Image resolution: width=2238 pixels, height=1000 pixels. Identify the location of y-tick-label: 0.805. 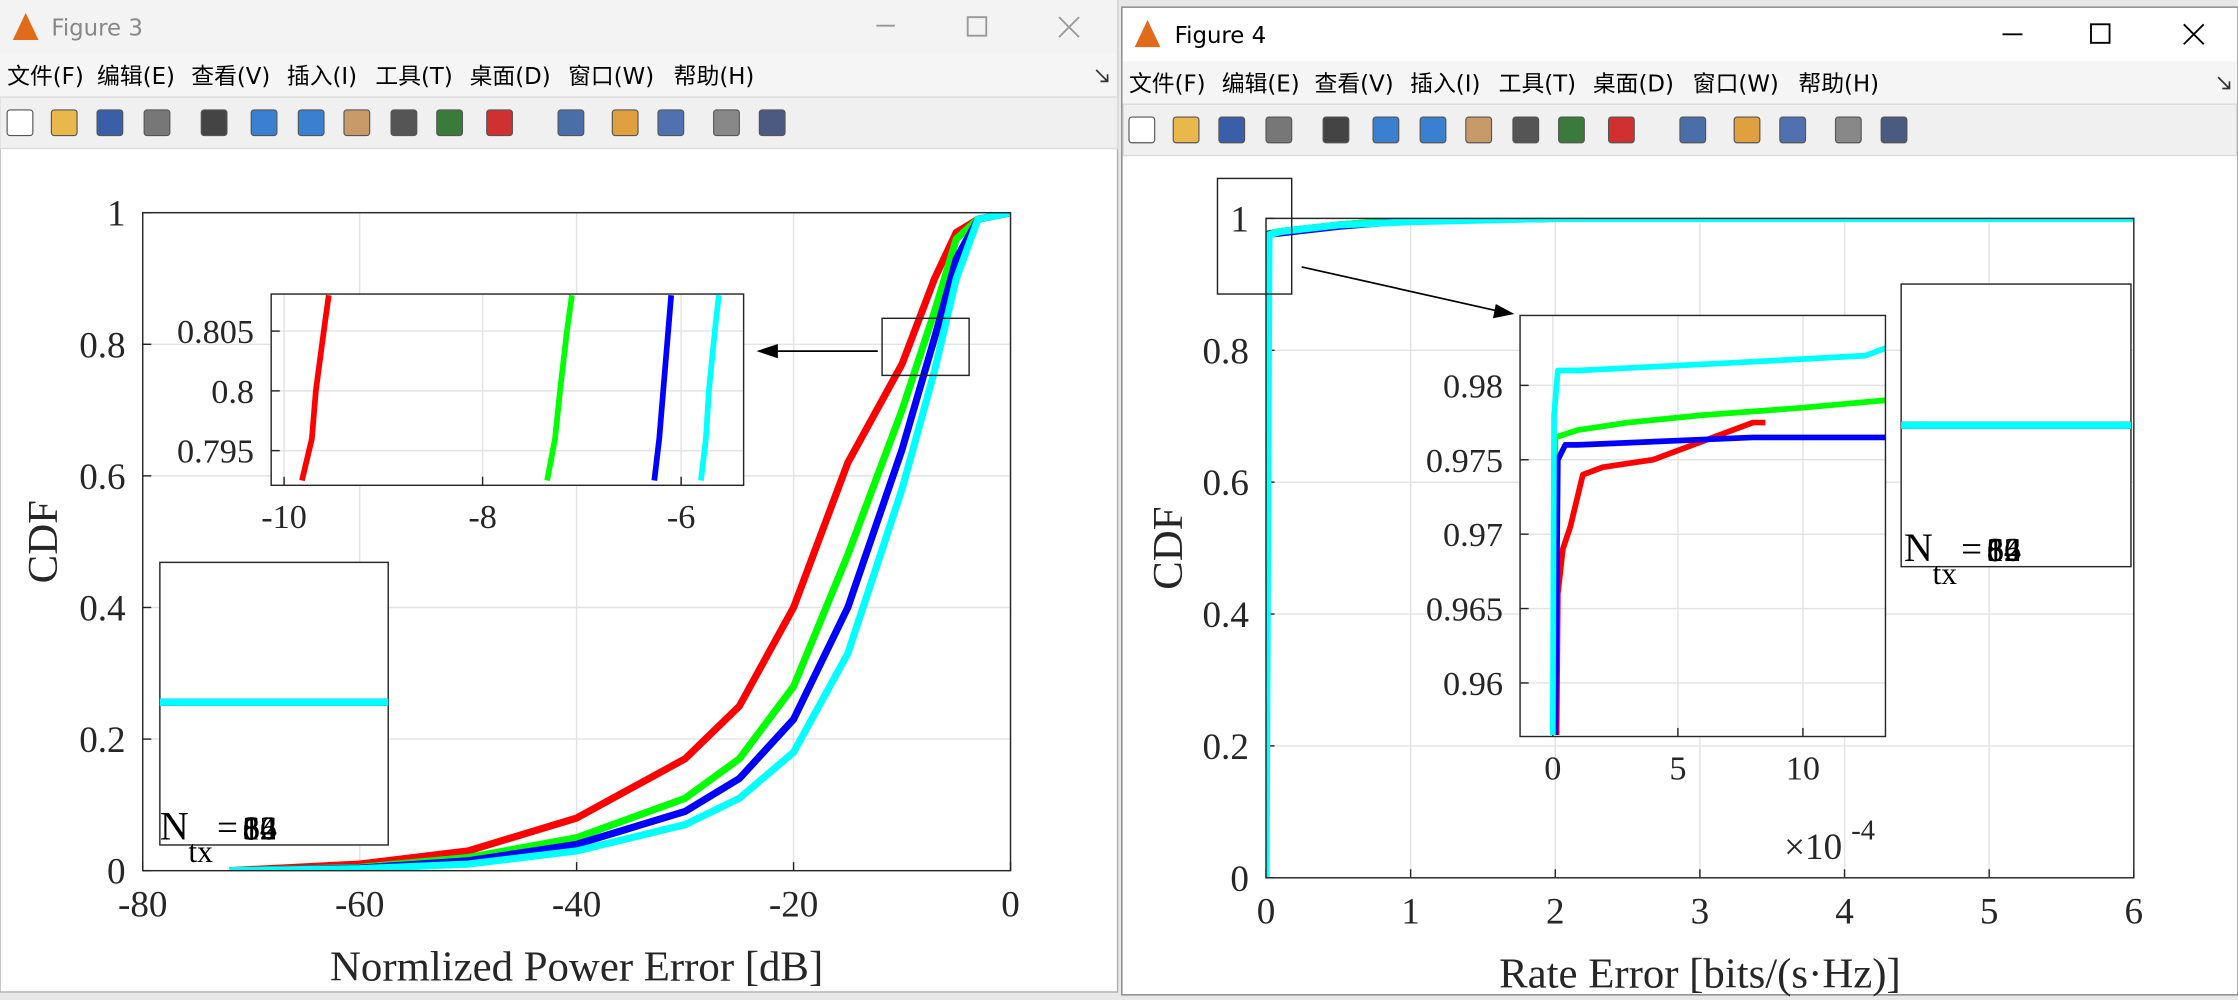
(215, 332).